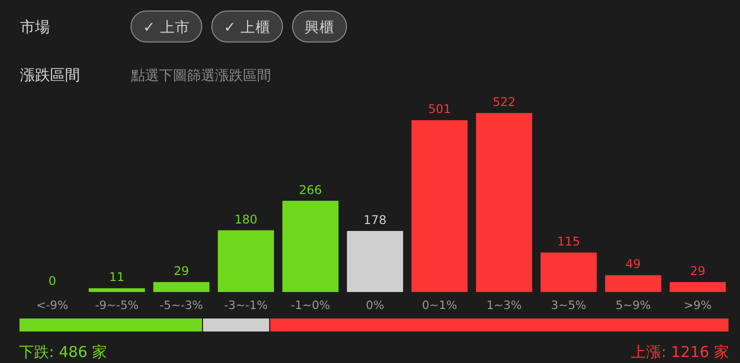 This screenshot has height=363, width=740. Describe the element at coordinates (182, 305) in the screenshot. I see `x-tick-label: -5~-3%` at that location.